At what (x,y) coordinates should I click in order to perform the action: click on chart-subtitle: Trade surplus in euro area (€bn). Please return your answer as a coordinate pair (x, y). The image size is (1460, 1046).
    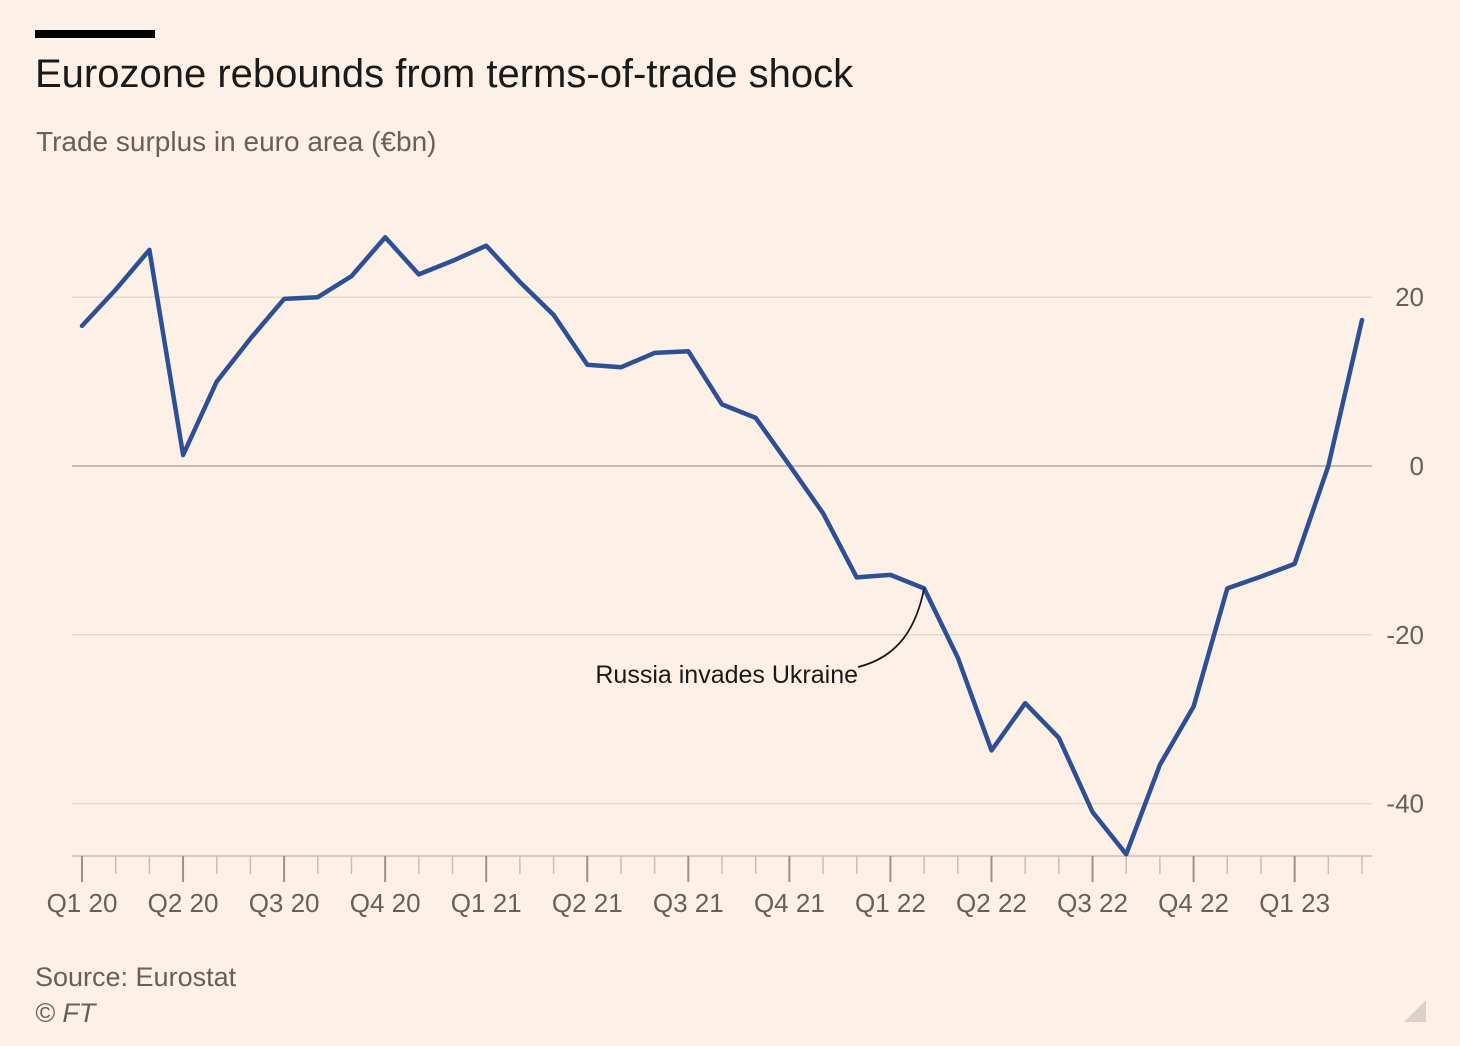
    Looking at the image, I should click on (236, 141).